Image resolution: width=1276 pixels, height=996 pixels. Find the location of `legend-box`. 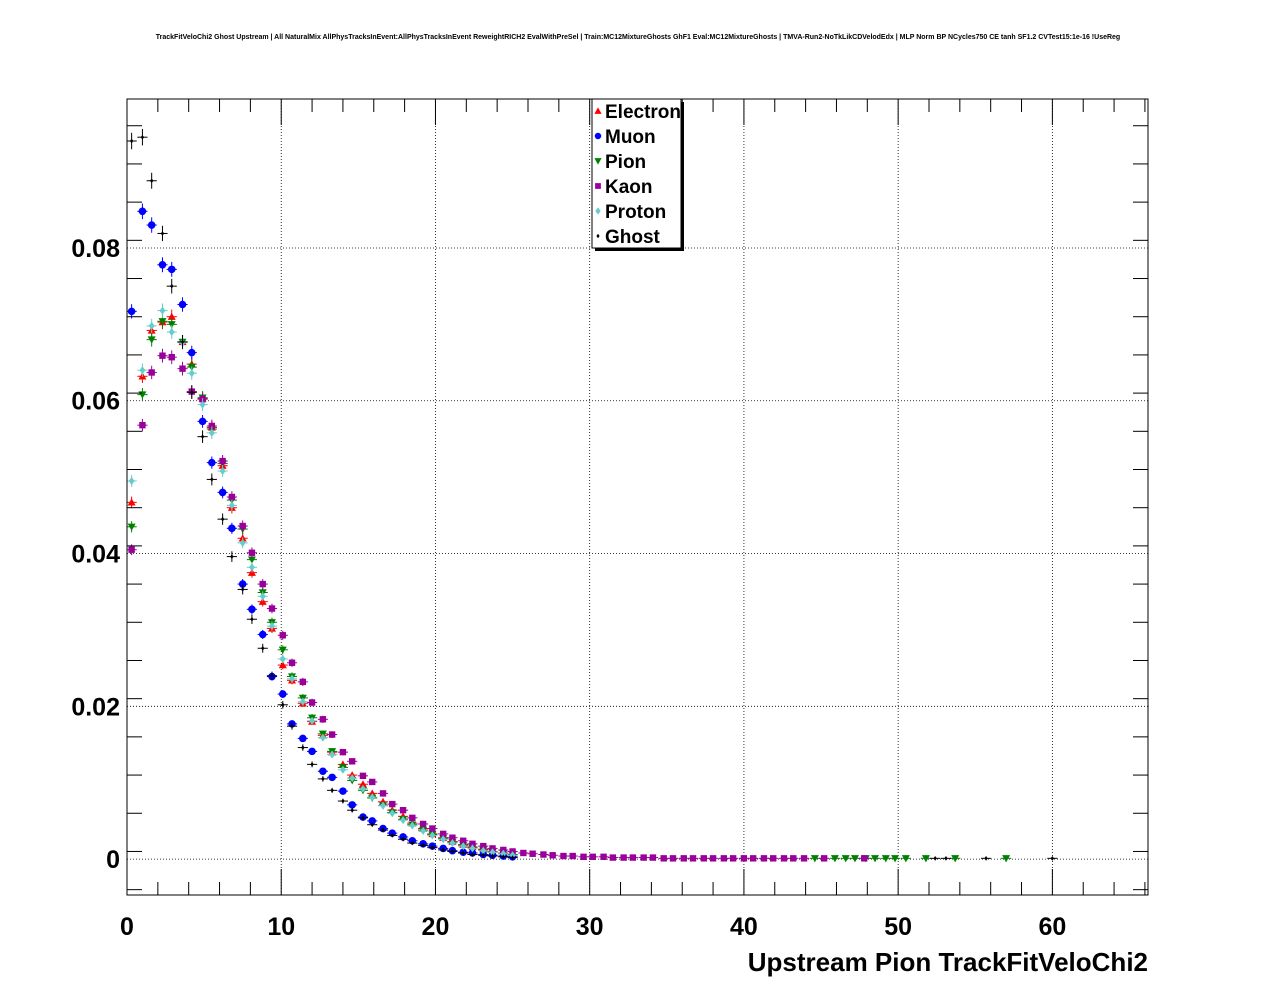

legend-box is located at coordinates (636, 173).